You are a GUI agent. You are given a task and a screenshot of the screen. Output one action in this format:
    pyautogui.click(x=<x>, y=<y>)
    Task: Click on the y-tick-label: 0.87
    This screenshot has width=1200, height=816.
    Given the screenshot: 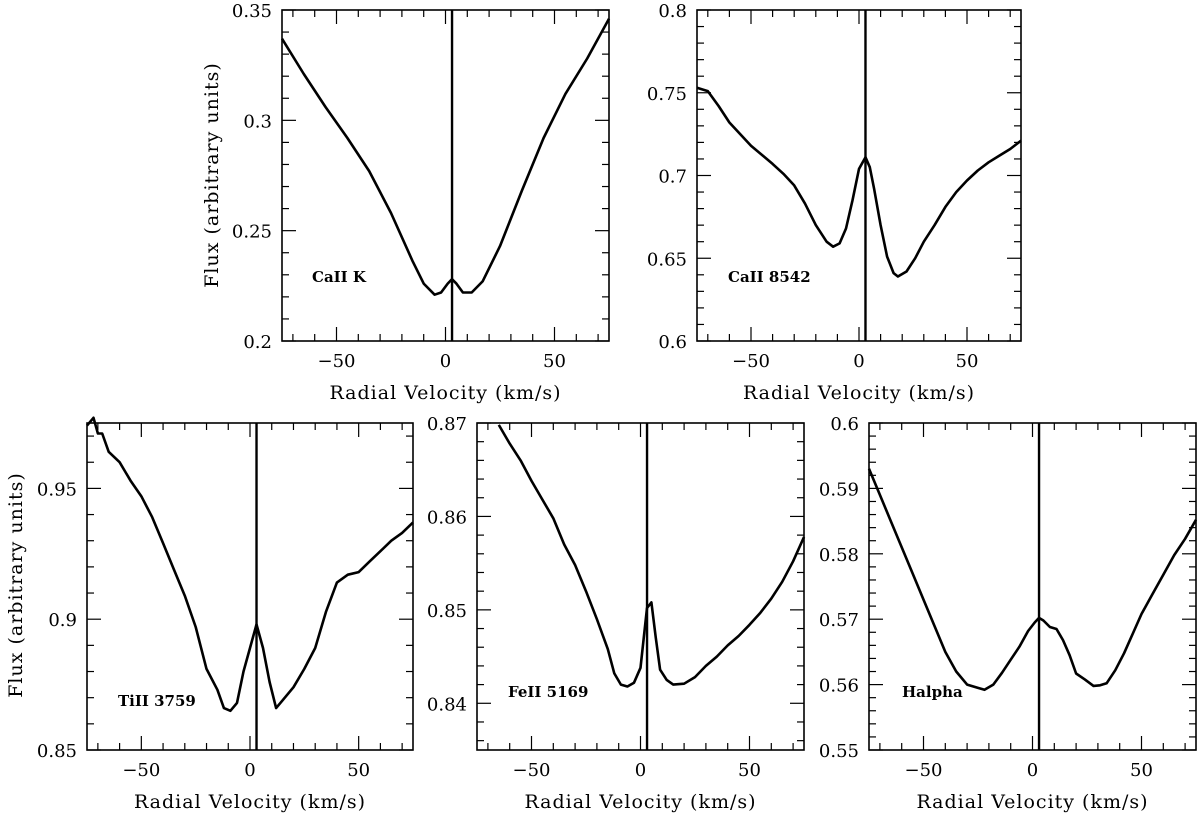 What is the action you would take?
    pyautogui.click(x=447, y=424)
    